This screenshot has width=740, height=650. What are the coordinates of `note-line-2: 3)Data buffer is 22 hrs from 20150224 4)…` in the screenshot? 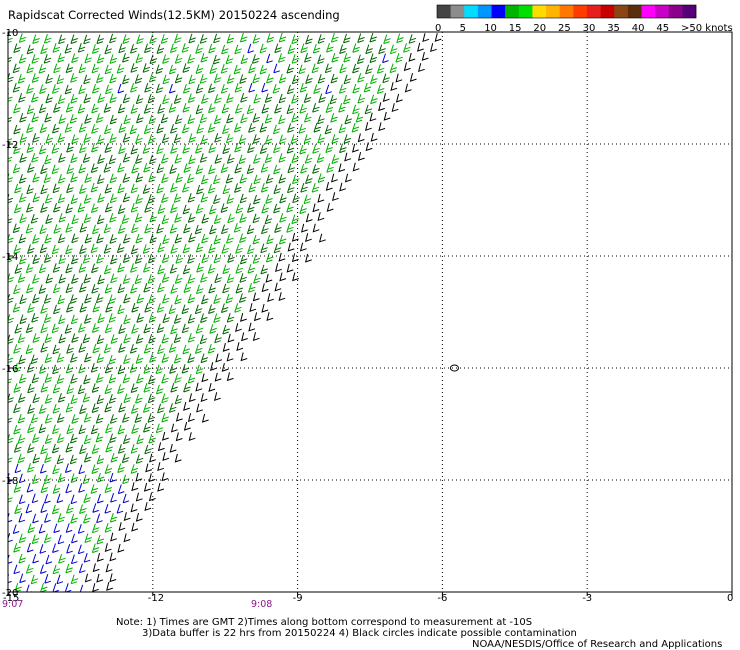 It's located at (359, 633).